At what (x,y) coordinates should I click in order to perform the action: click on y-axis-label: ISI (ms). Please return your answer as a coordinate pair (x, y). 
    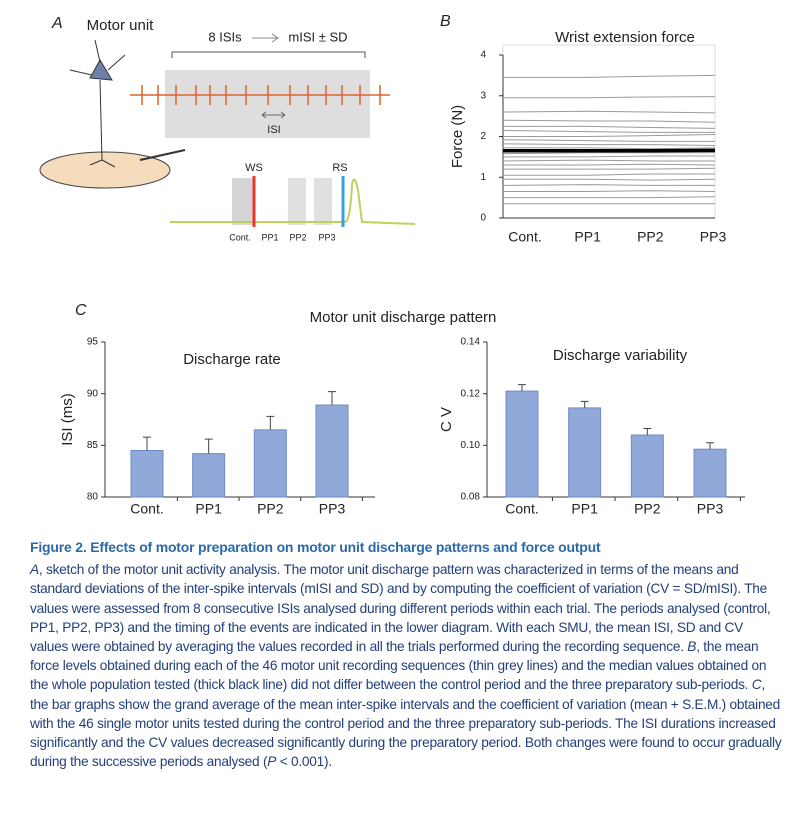
    Looking at the image, I should click on (67, 419).